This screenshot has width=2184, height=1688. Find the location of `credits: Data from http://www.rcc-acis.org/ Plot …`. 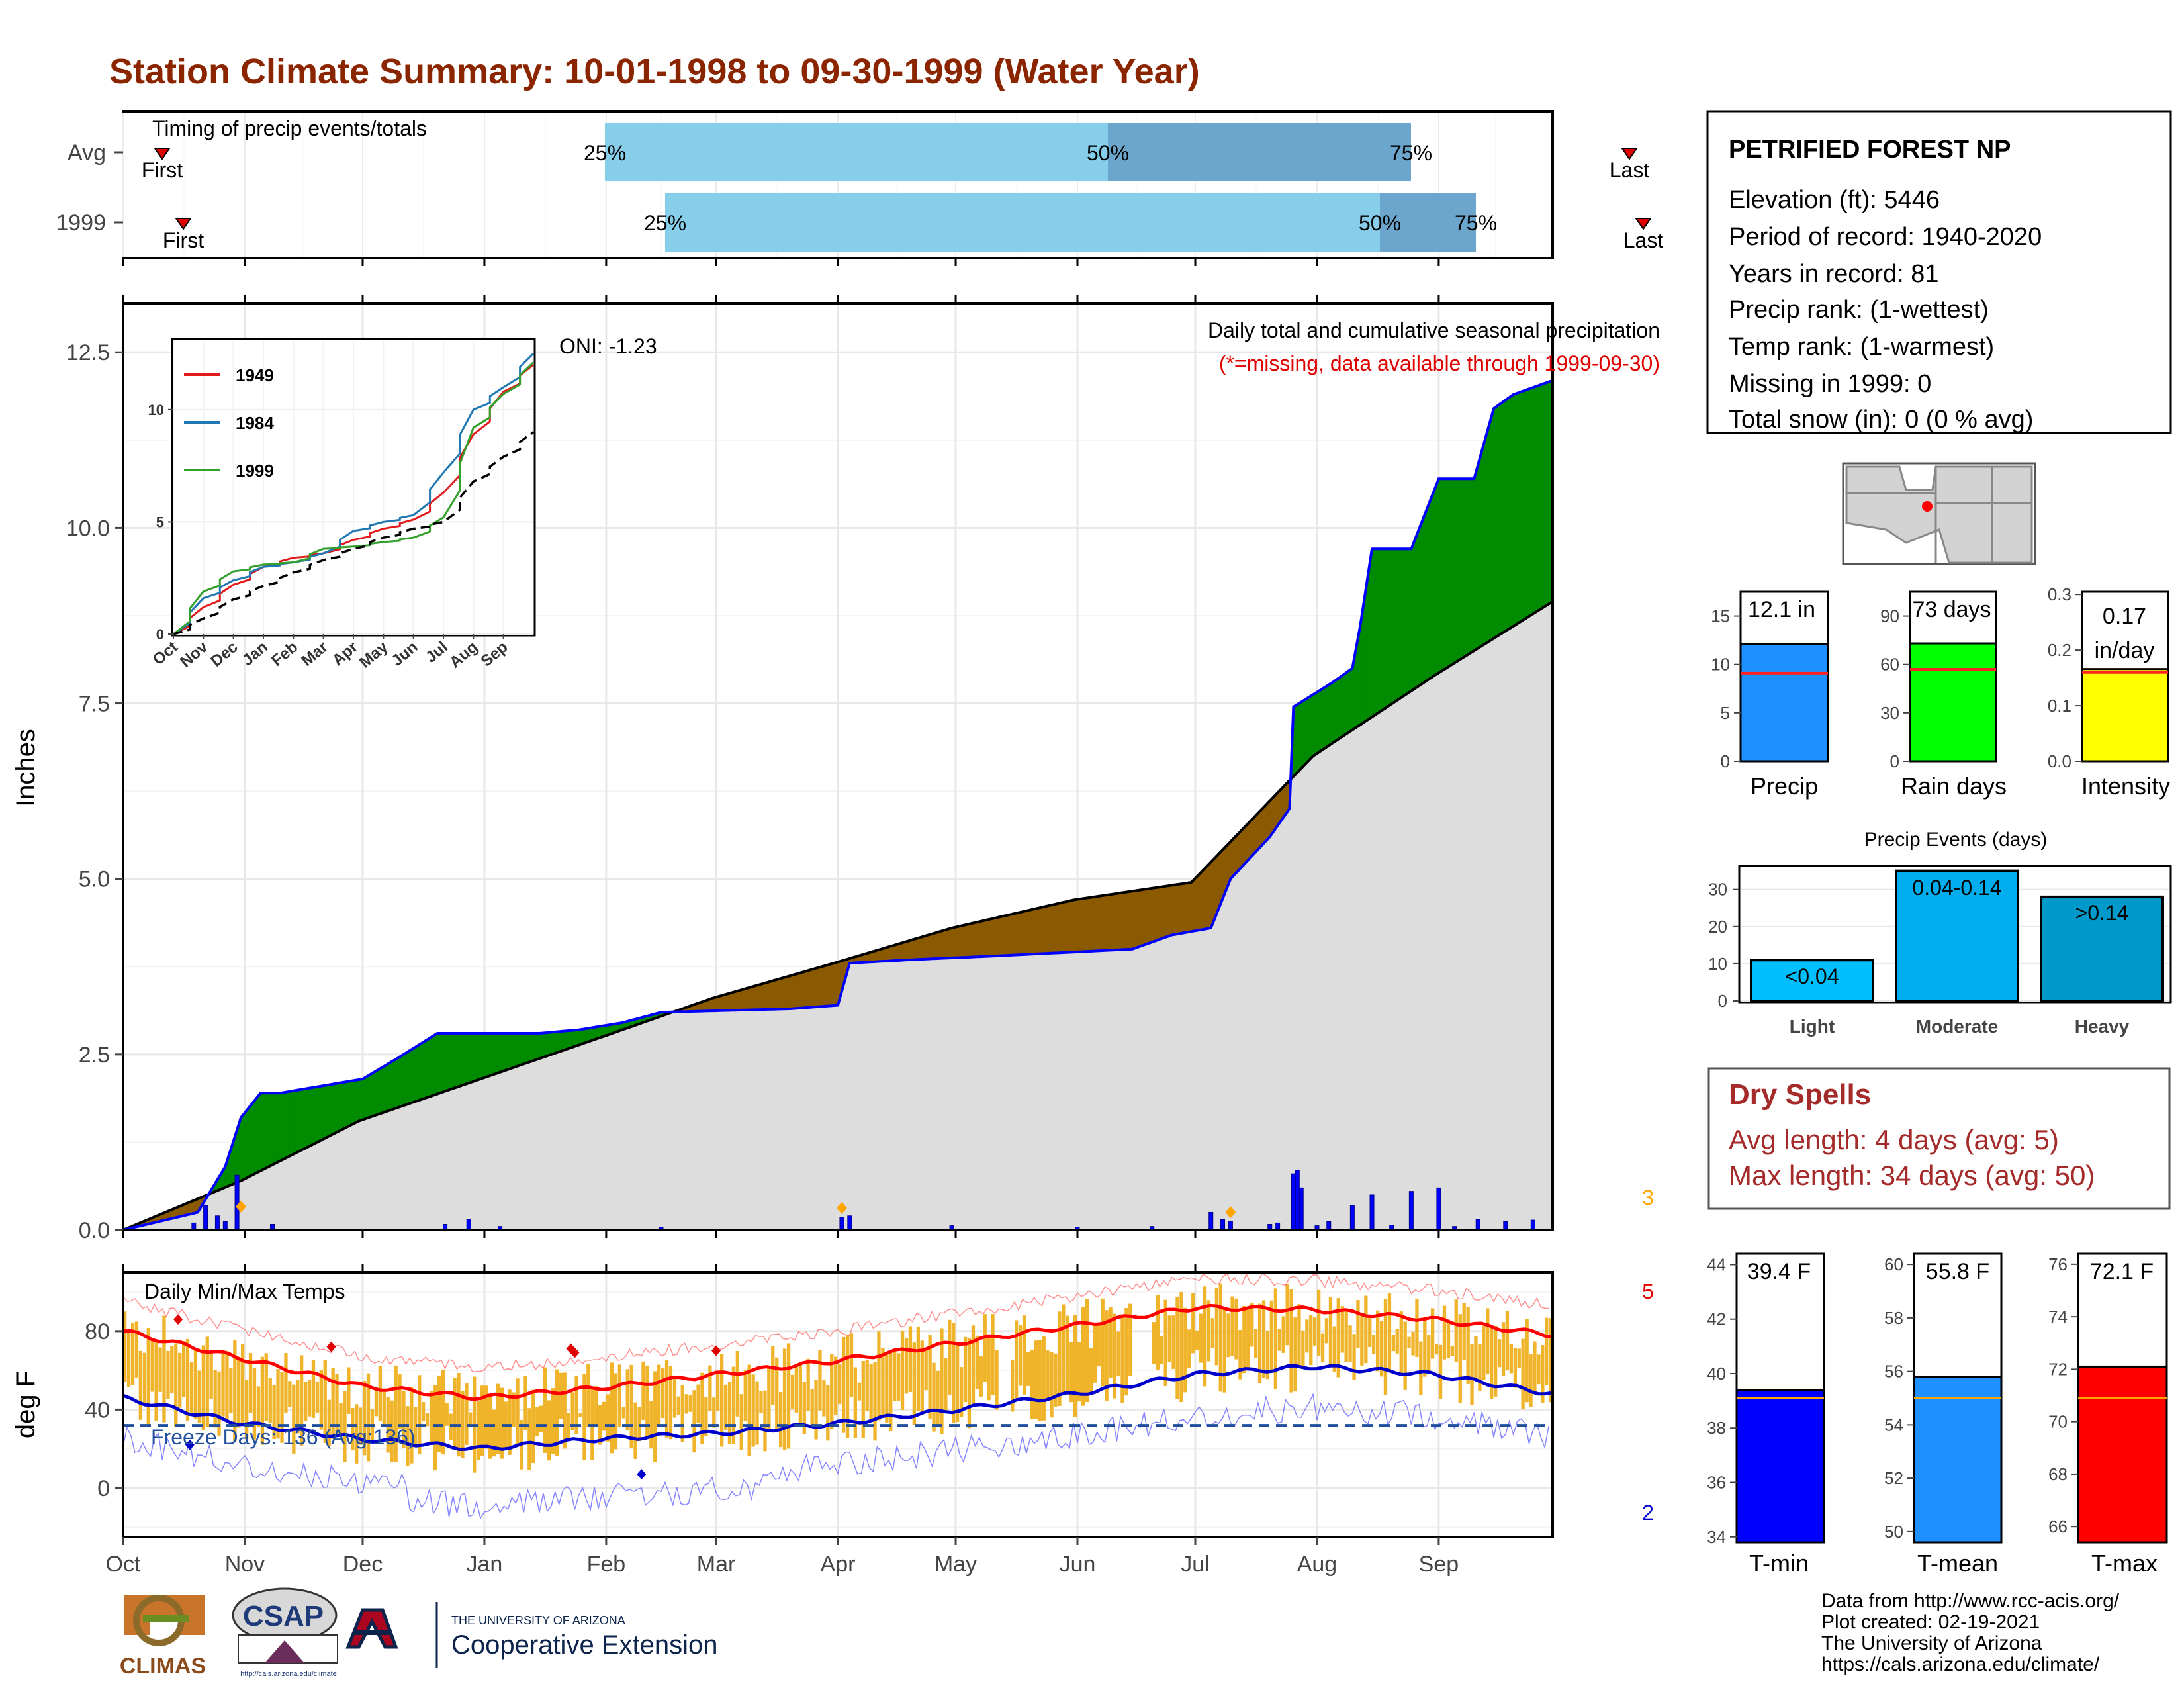

credits: Data from http://www.rcc-acis.org/ Plot … is located at coordinates (1971, 1632).